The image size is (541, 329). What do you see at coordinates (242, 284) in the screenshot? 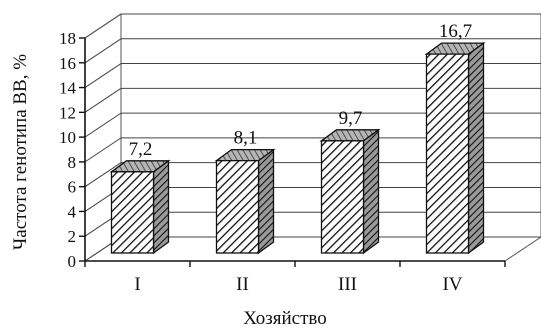
I see `x-tick-label: II` at bounding box center [242, 284].